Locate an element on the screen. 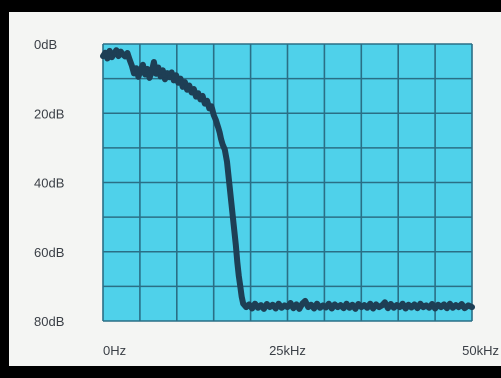 The width and height of the screenshot is (501, 378). x-axis-tick-labels: 0Hz 25kHz 50kHz is located at coordinates (301, 350).